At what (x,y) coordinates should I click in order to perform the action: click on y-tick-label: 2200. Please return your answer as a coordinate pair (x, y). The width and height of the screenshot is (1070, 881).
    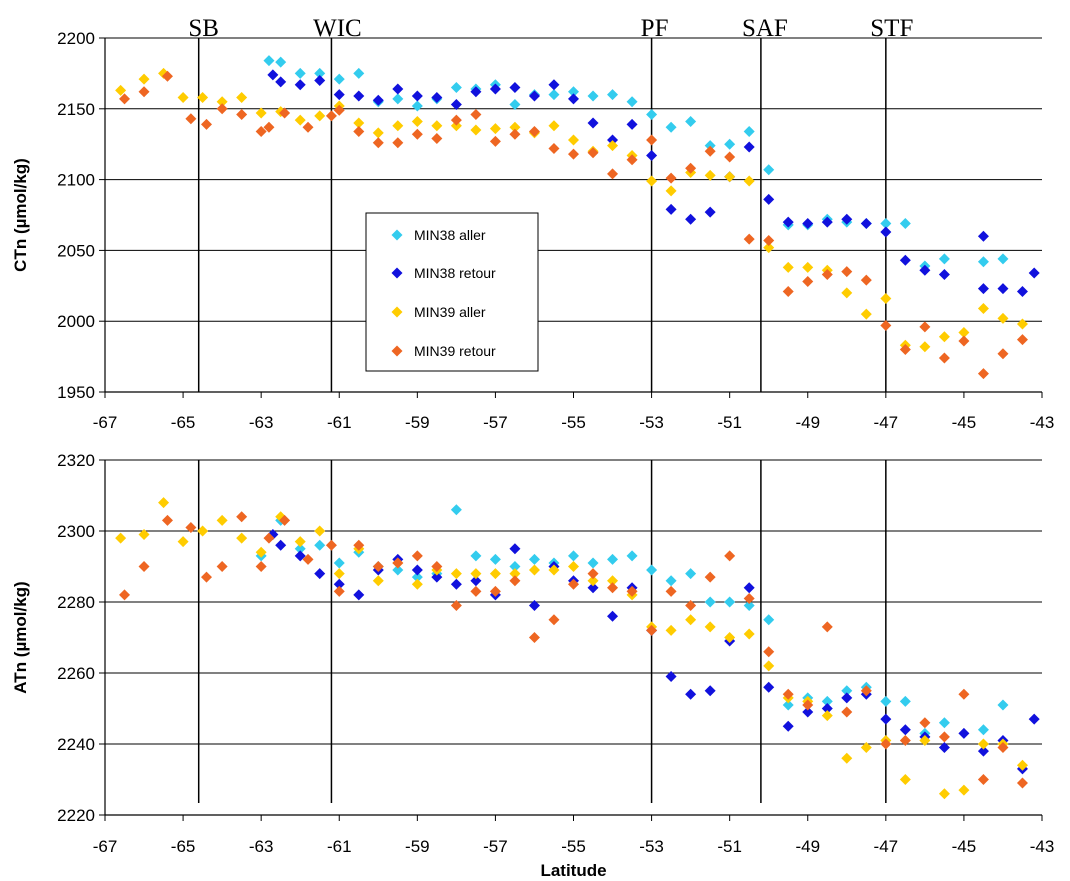
    Looking at the image, I should click on (76, 38).